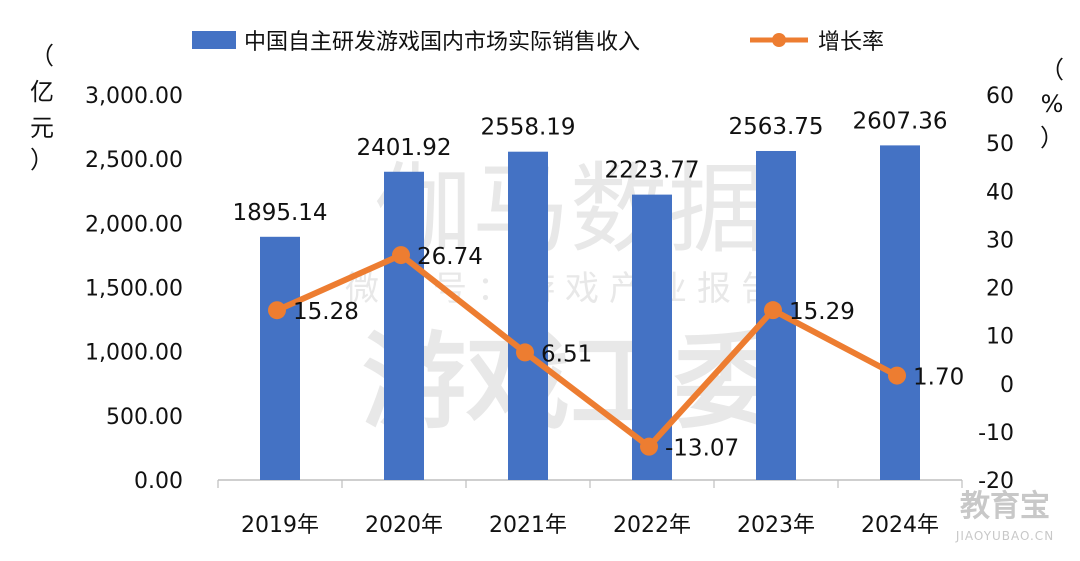 Image resolution: width=1080 pixels, height=561 pixels. Describe the element at coordinates (442, 42) in the screenshot. I see `legend-bar-label: 中国自主研发游戏国内市场实际销售收入` at that location.